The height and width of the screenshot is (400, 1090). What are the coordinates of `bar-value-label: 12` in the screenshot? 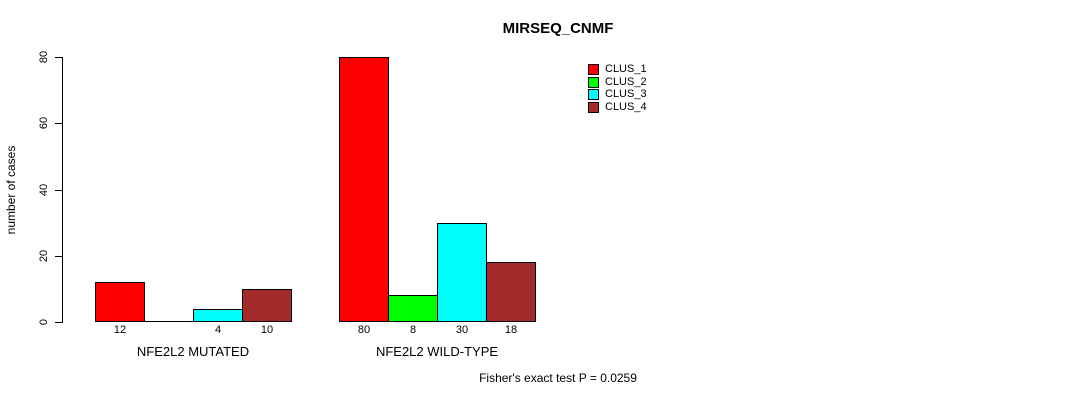 It's located at (120, 330).